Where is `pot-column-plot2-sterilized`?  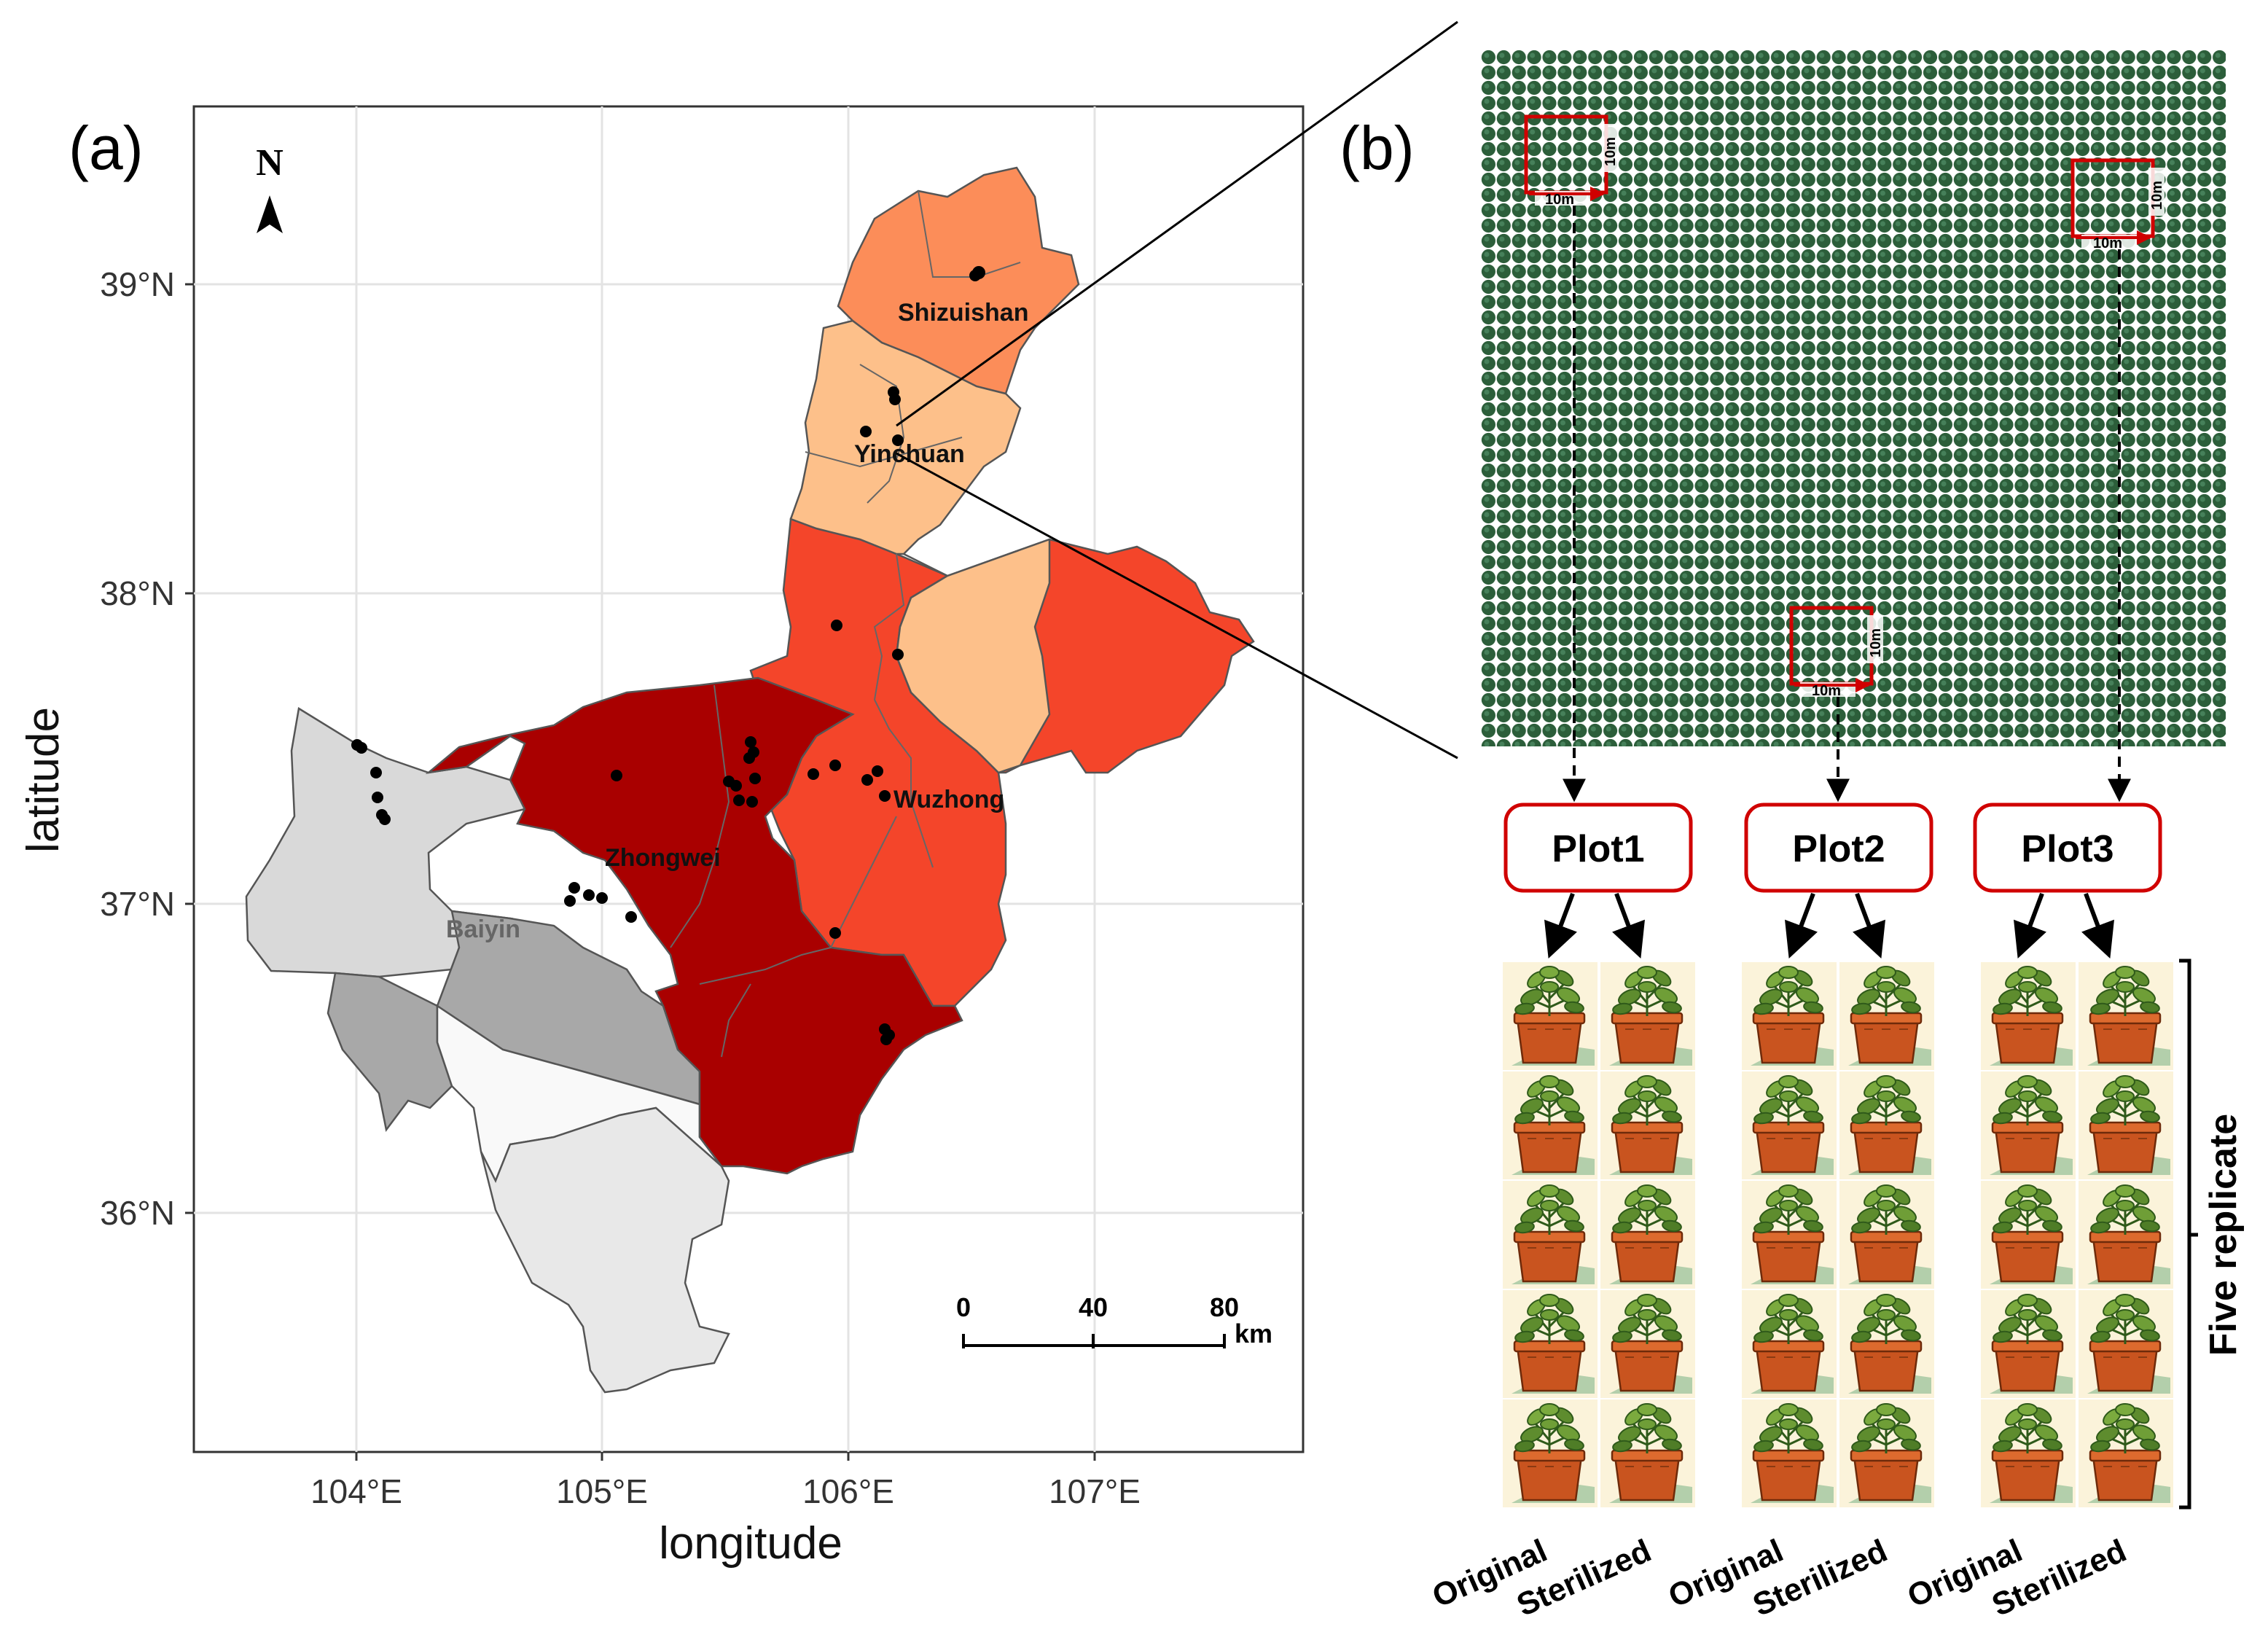
pot-column-plot2-sterilized is located at coordinates (1887, 1235).